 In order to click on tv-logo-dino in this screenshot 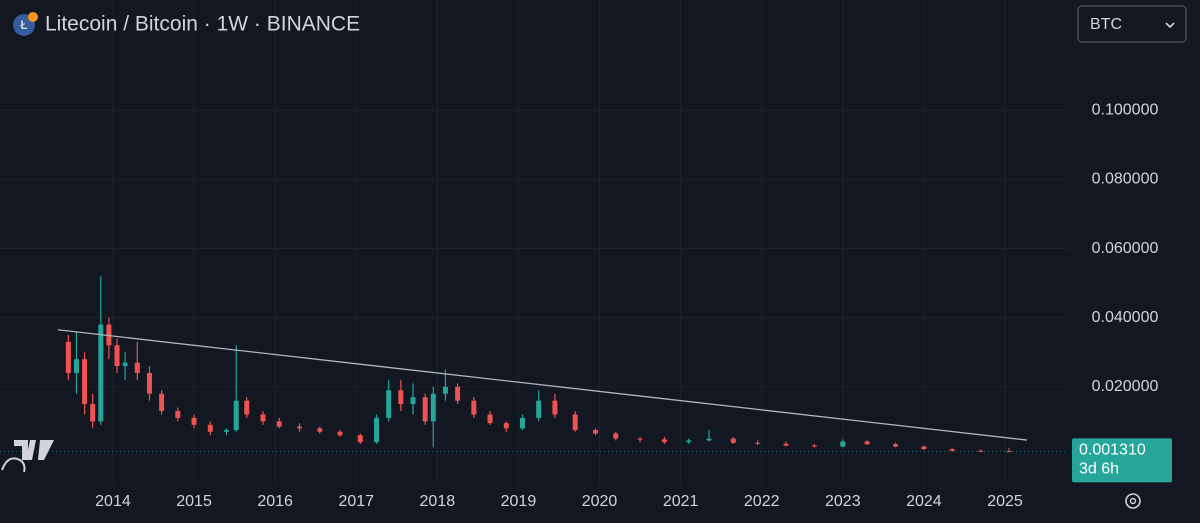, I will do `click(13, 465)`.